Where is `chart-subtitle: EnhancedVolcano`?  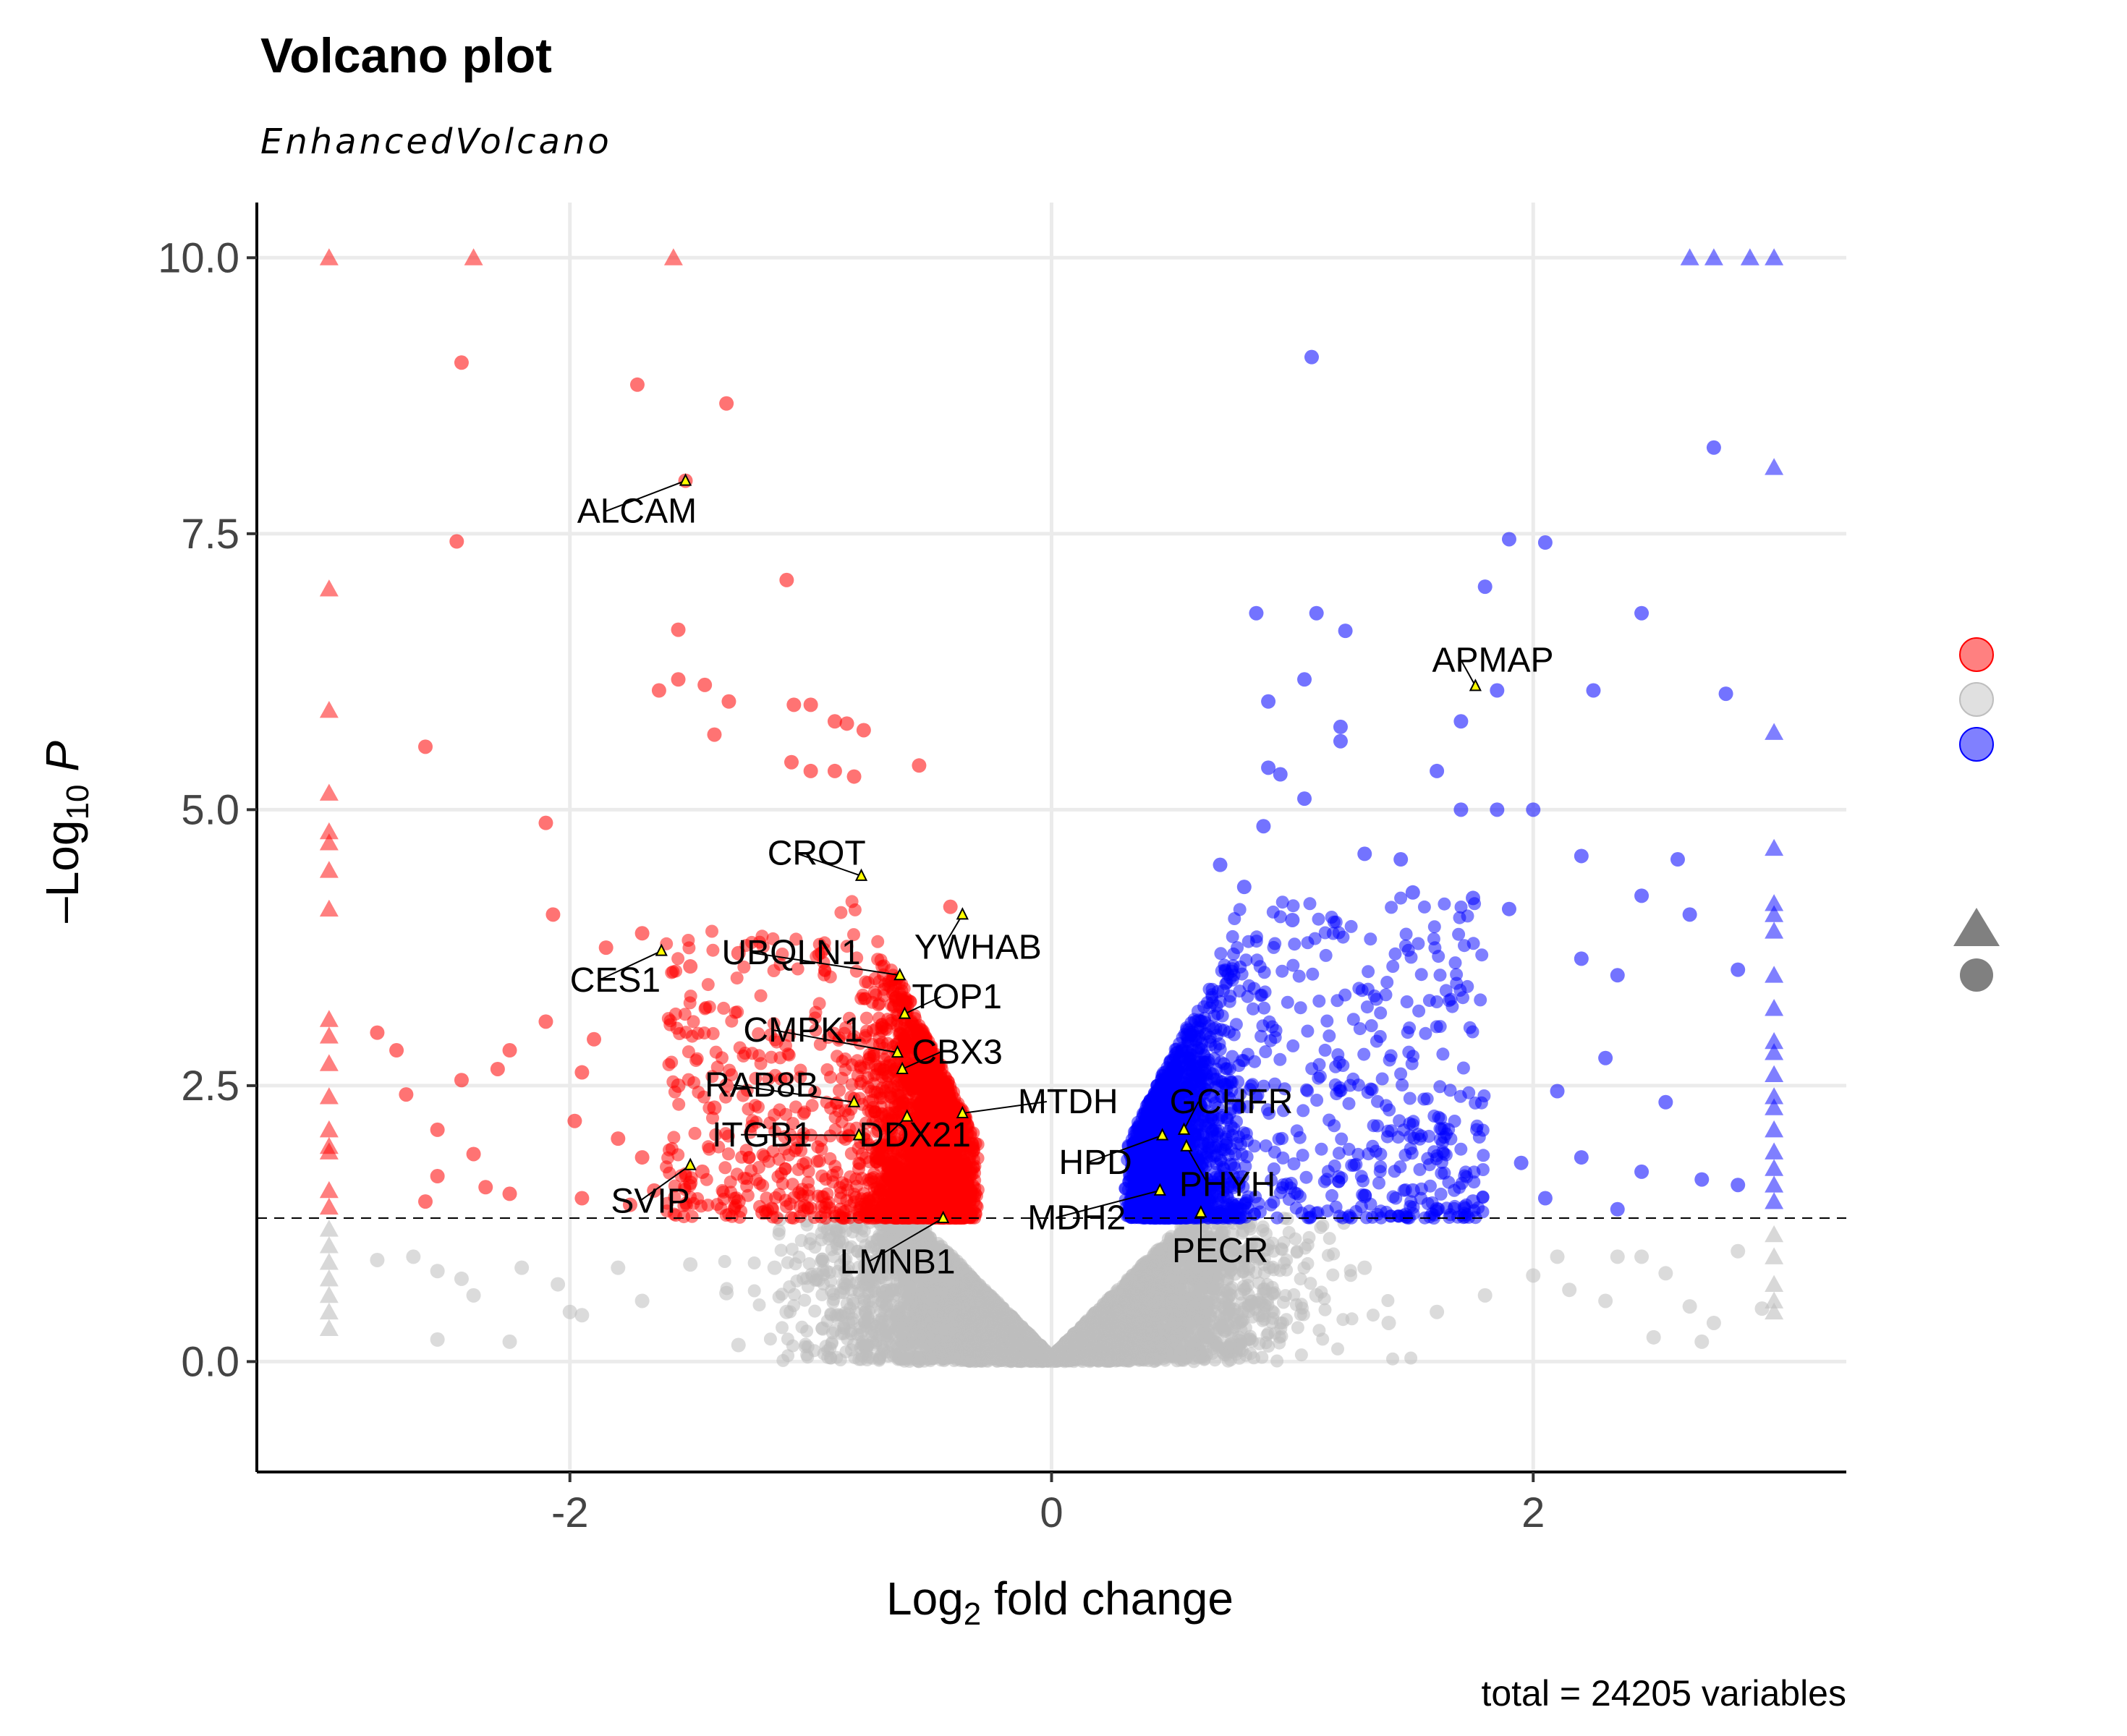
chart-subtitle: EnhancedVolcano is located at coordinates (436, 142).